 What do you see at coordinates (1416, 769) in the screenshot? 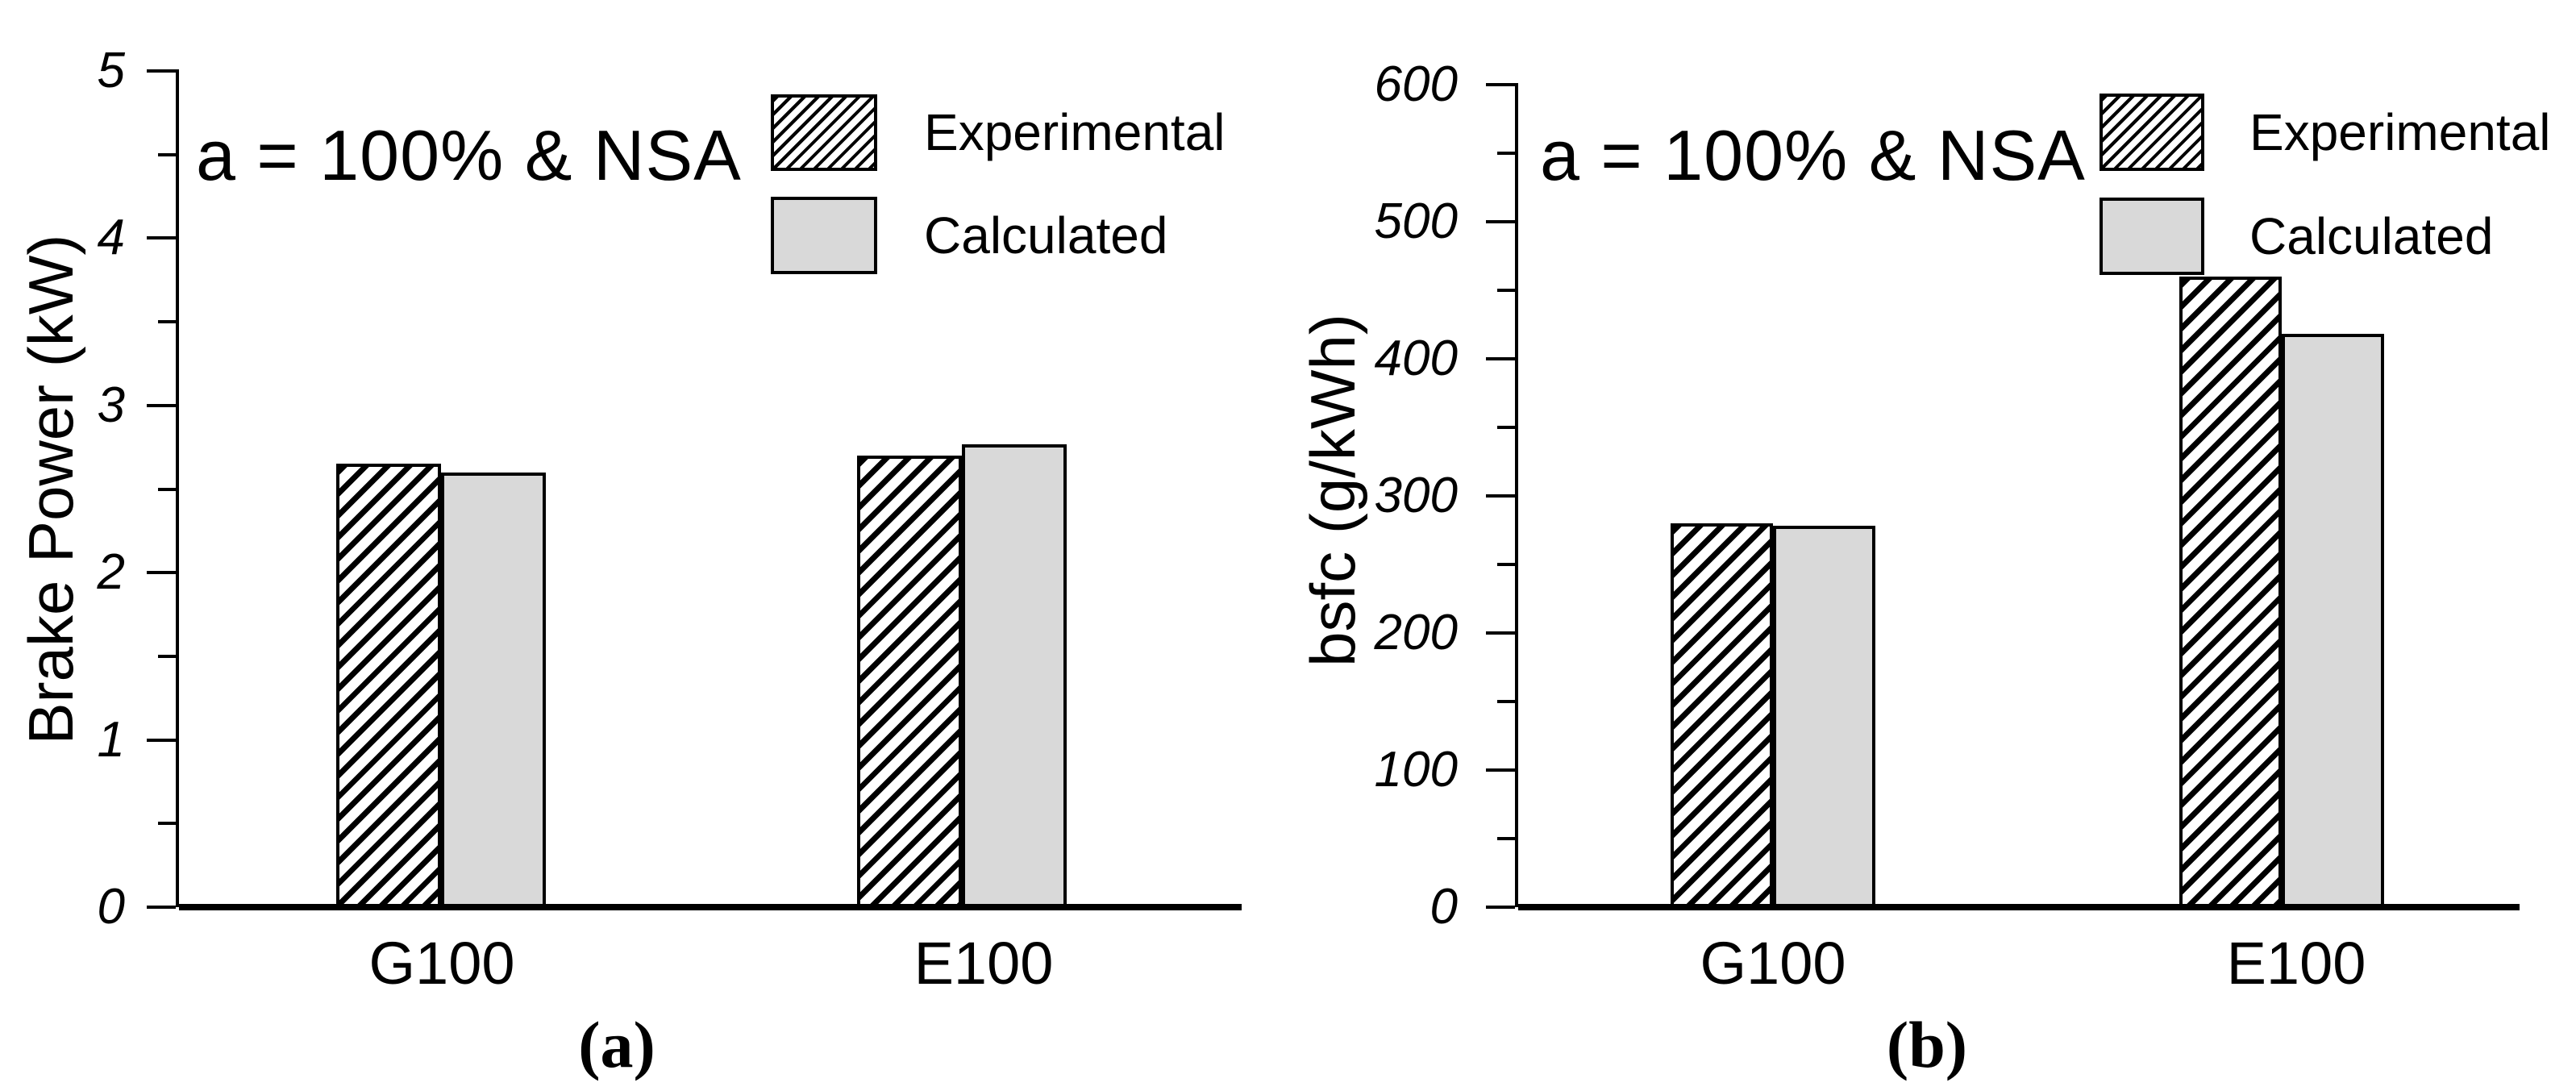
I see `panel-b-y-tick-label: 100` at bounding box center [1416, 769].